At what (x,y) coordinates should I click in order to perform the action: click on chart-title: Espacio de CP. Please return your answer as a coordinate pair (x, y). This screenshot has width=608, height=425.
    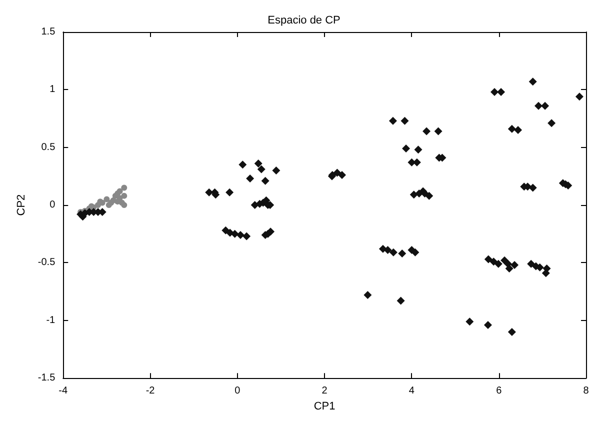
    Looking at the image, I should click on (304, 20).